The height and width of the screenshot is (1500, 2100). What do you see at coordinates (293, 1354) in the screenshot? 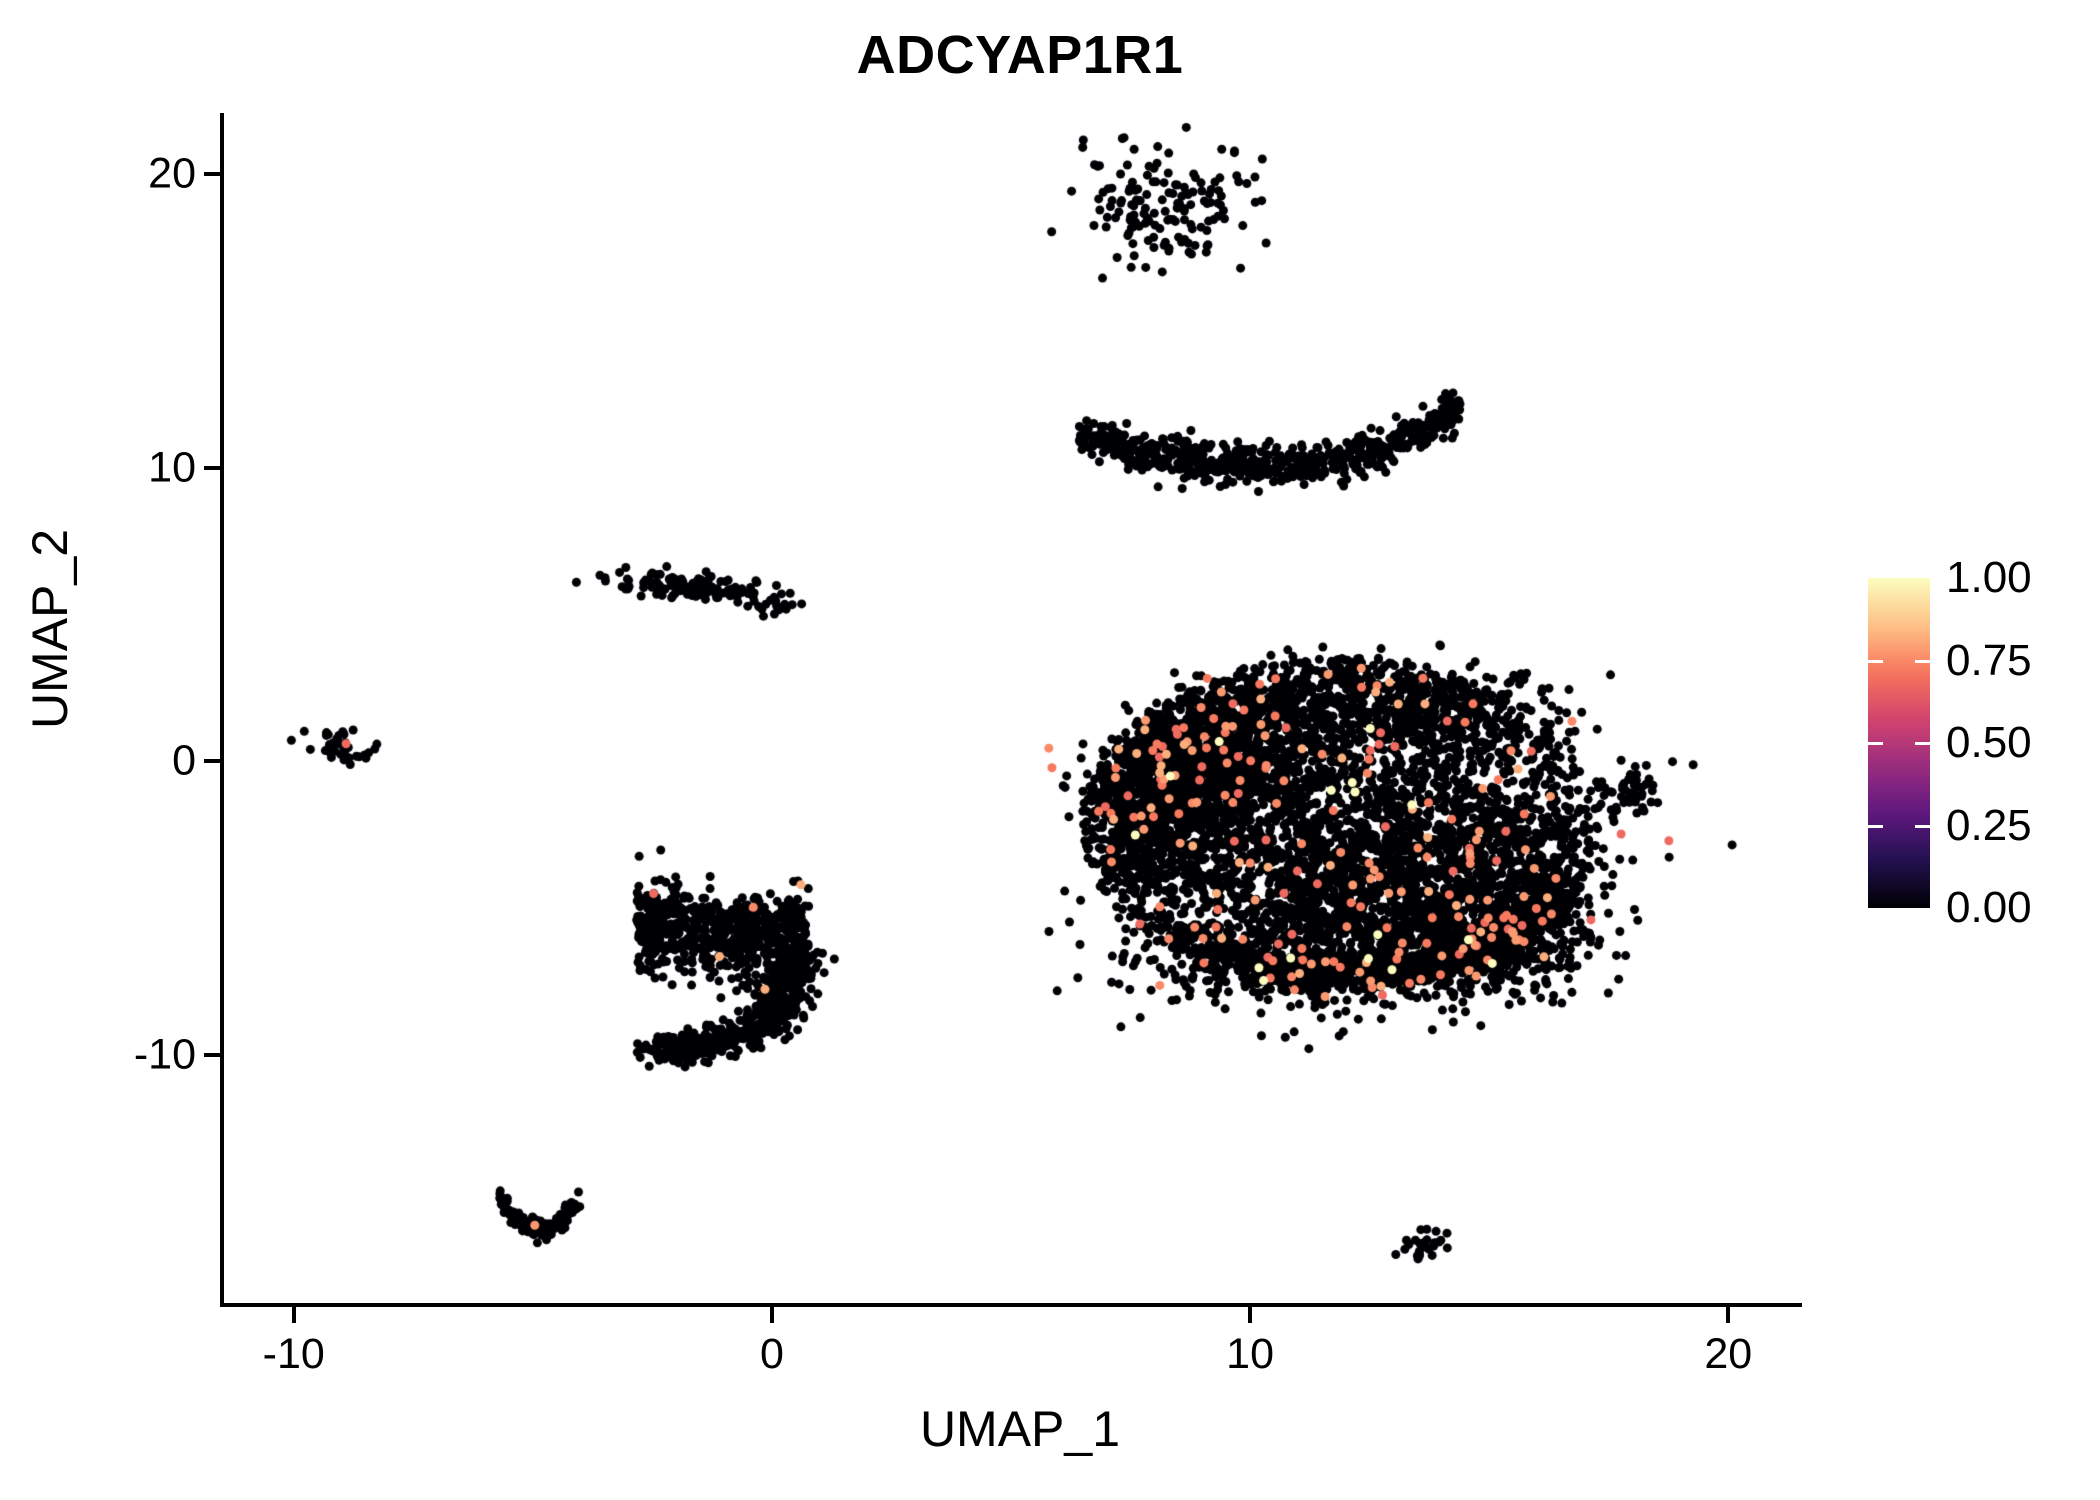
I see `x-tick-label: -10` at bounding box center [293, 1354].